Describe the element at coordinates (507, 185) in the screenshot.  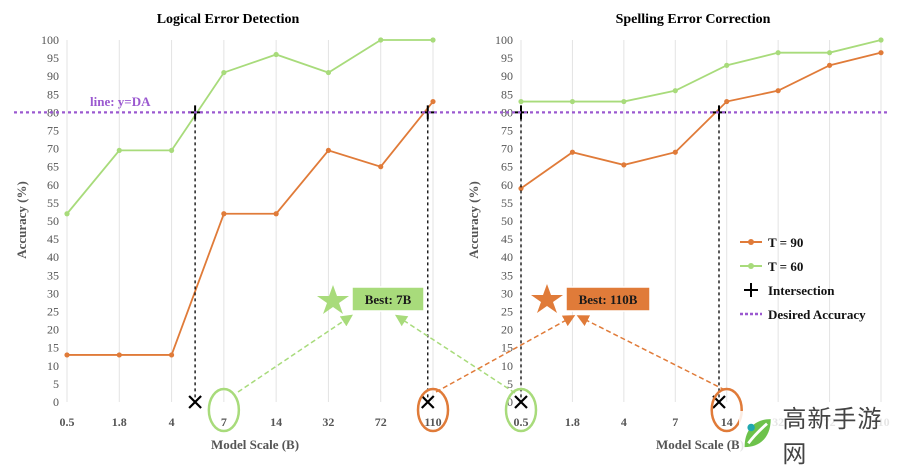
I see `right-y-tick-label: 60` at that location.